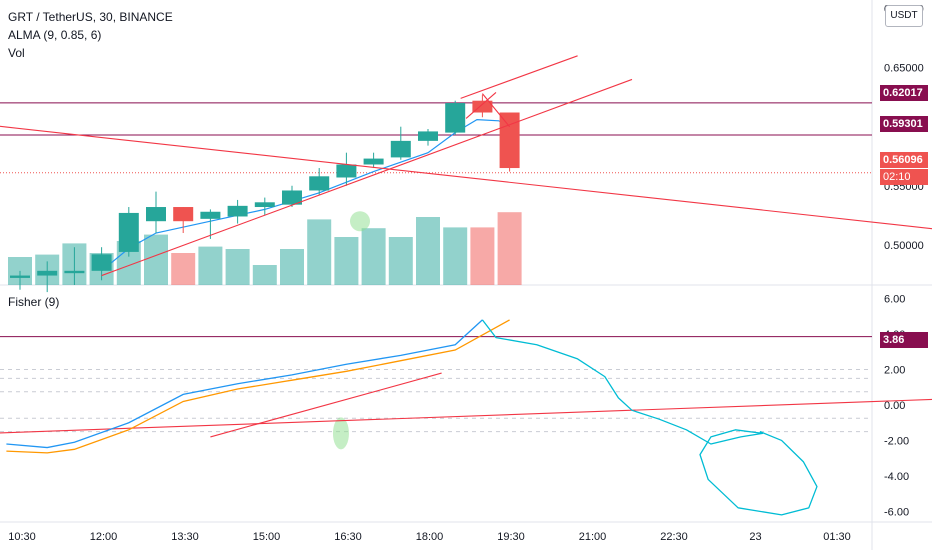  I want to click on fisher-tick-label: 0.00, so click(894, 406).